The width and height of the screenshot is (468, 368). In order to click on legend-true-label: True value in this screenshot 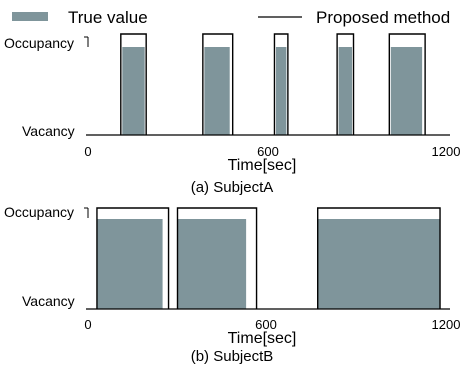, I will do `click(108, 17)`.